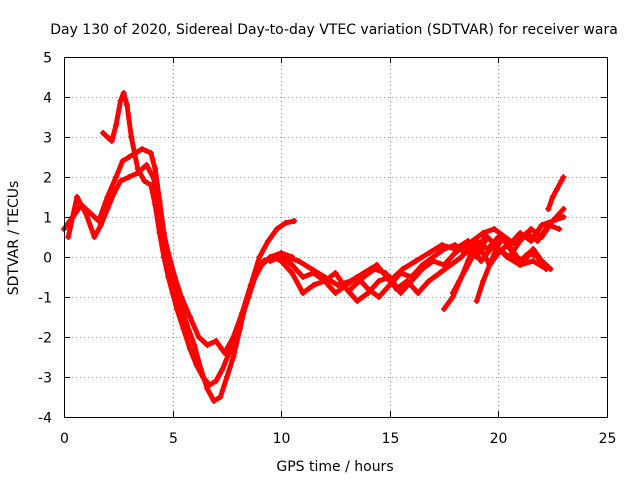 This screenshot has height=480, width=640. I want to click on series-sat-track-j, so click(469, 265).